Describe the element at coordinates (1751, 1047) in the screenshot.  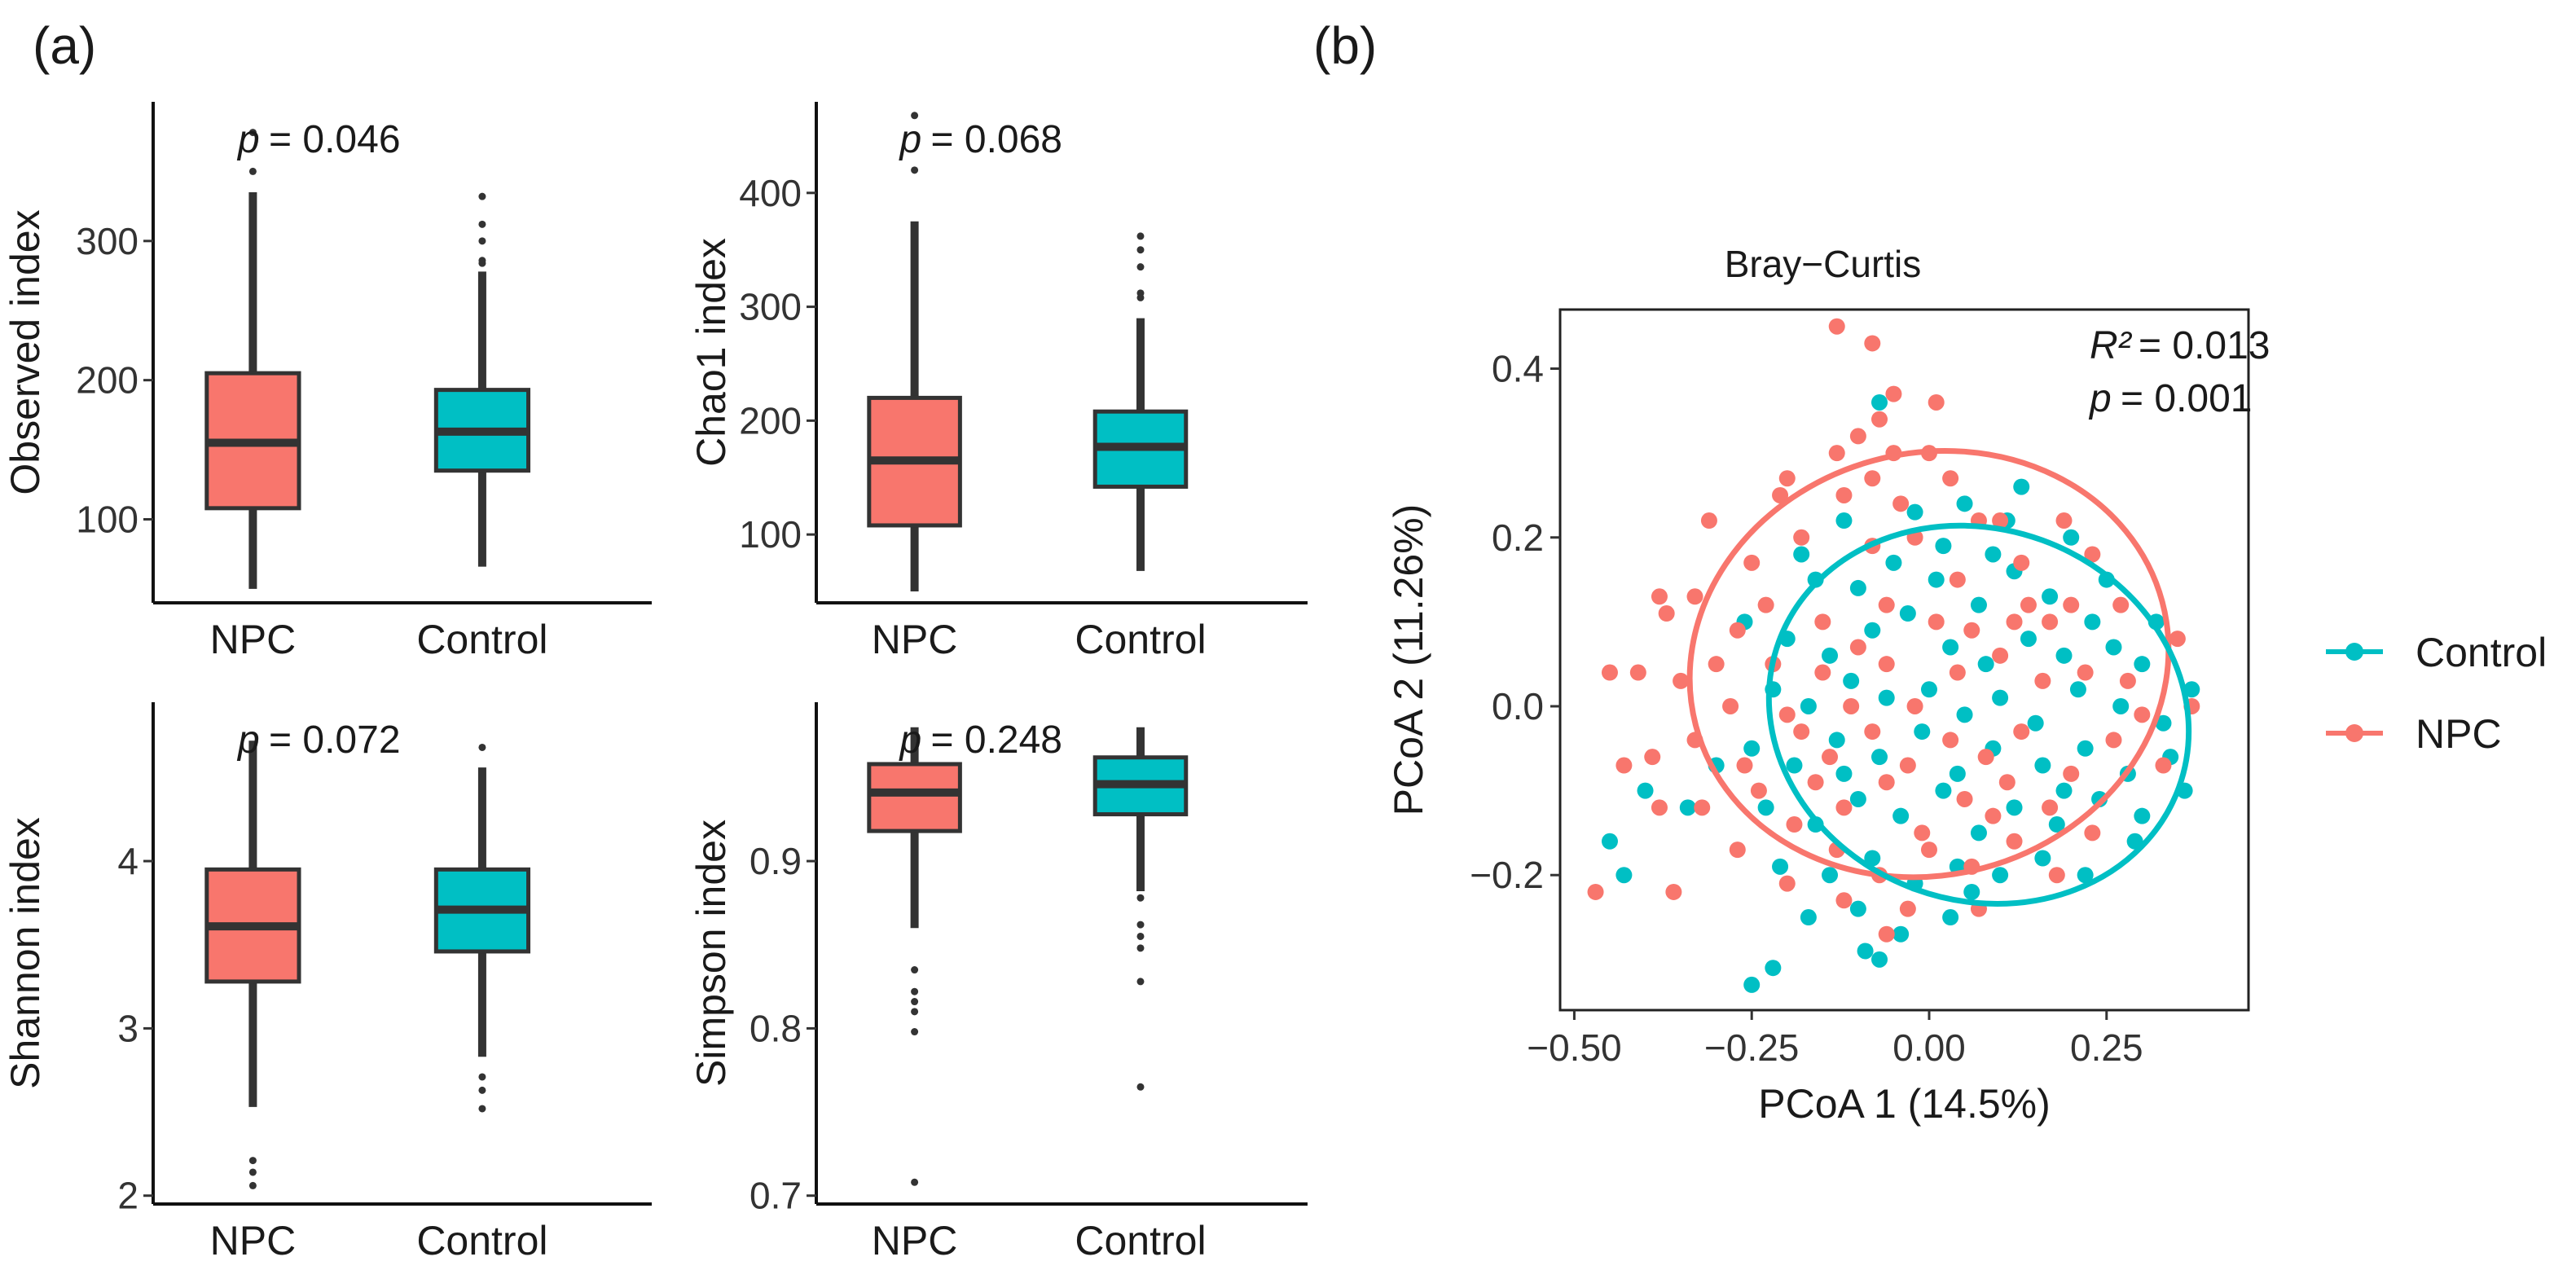
I see `x-tick-label: −0.25` at that location.